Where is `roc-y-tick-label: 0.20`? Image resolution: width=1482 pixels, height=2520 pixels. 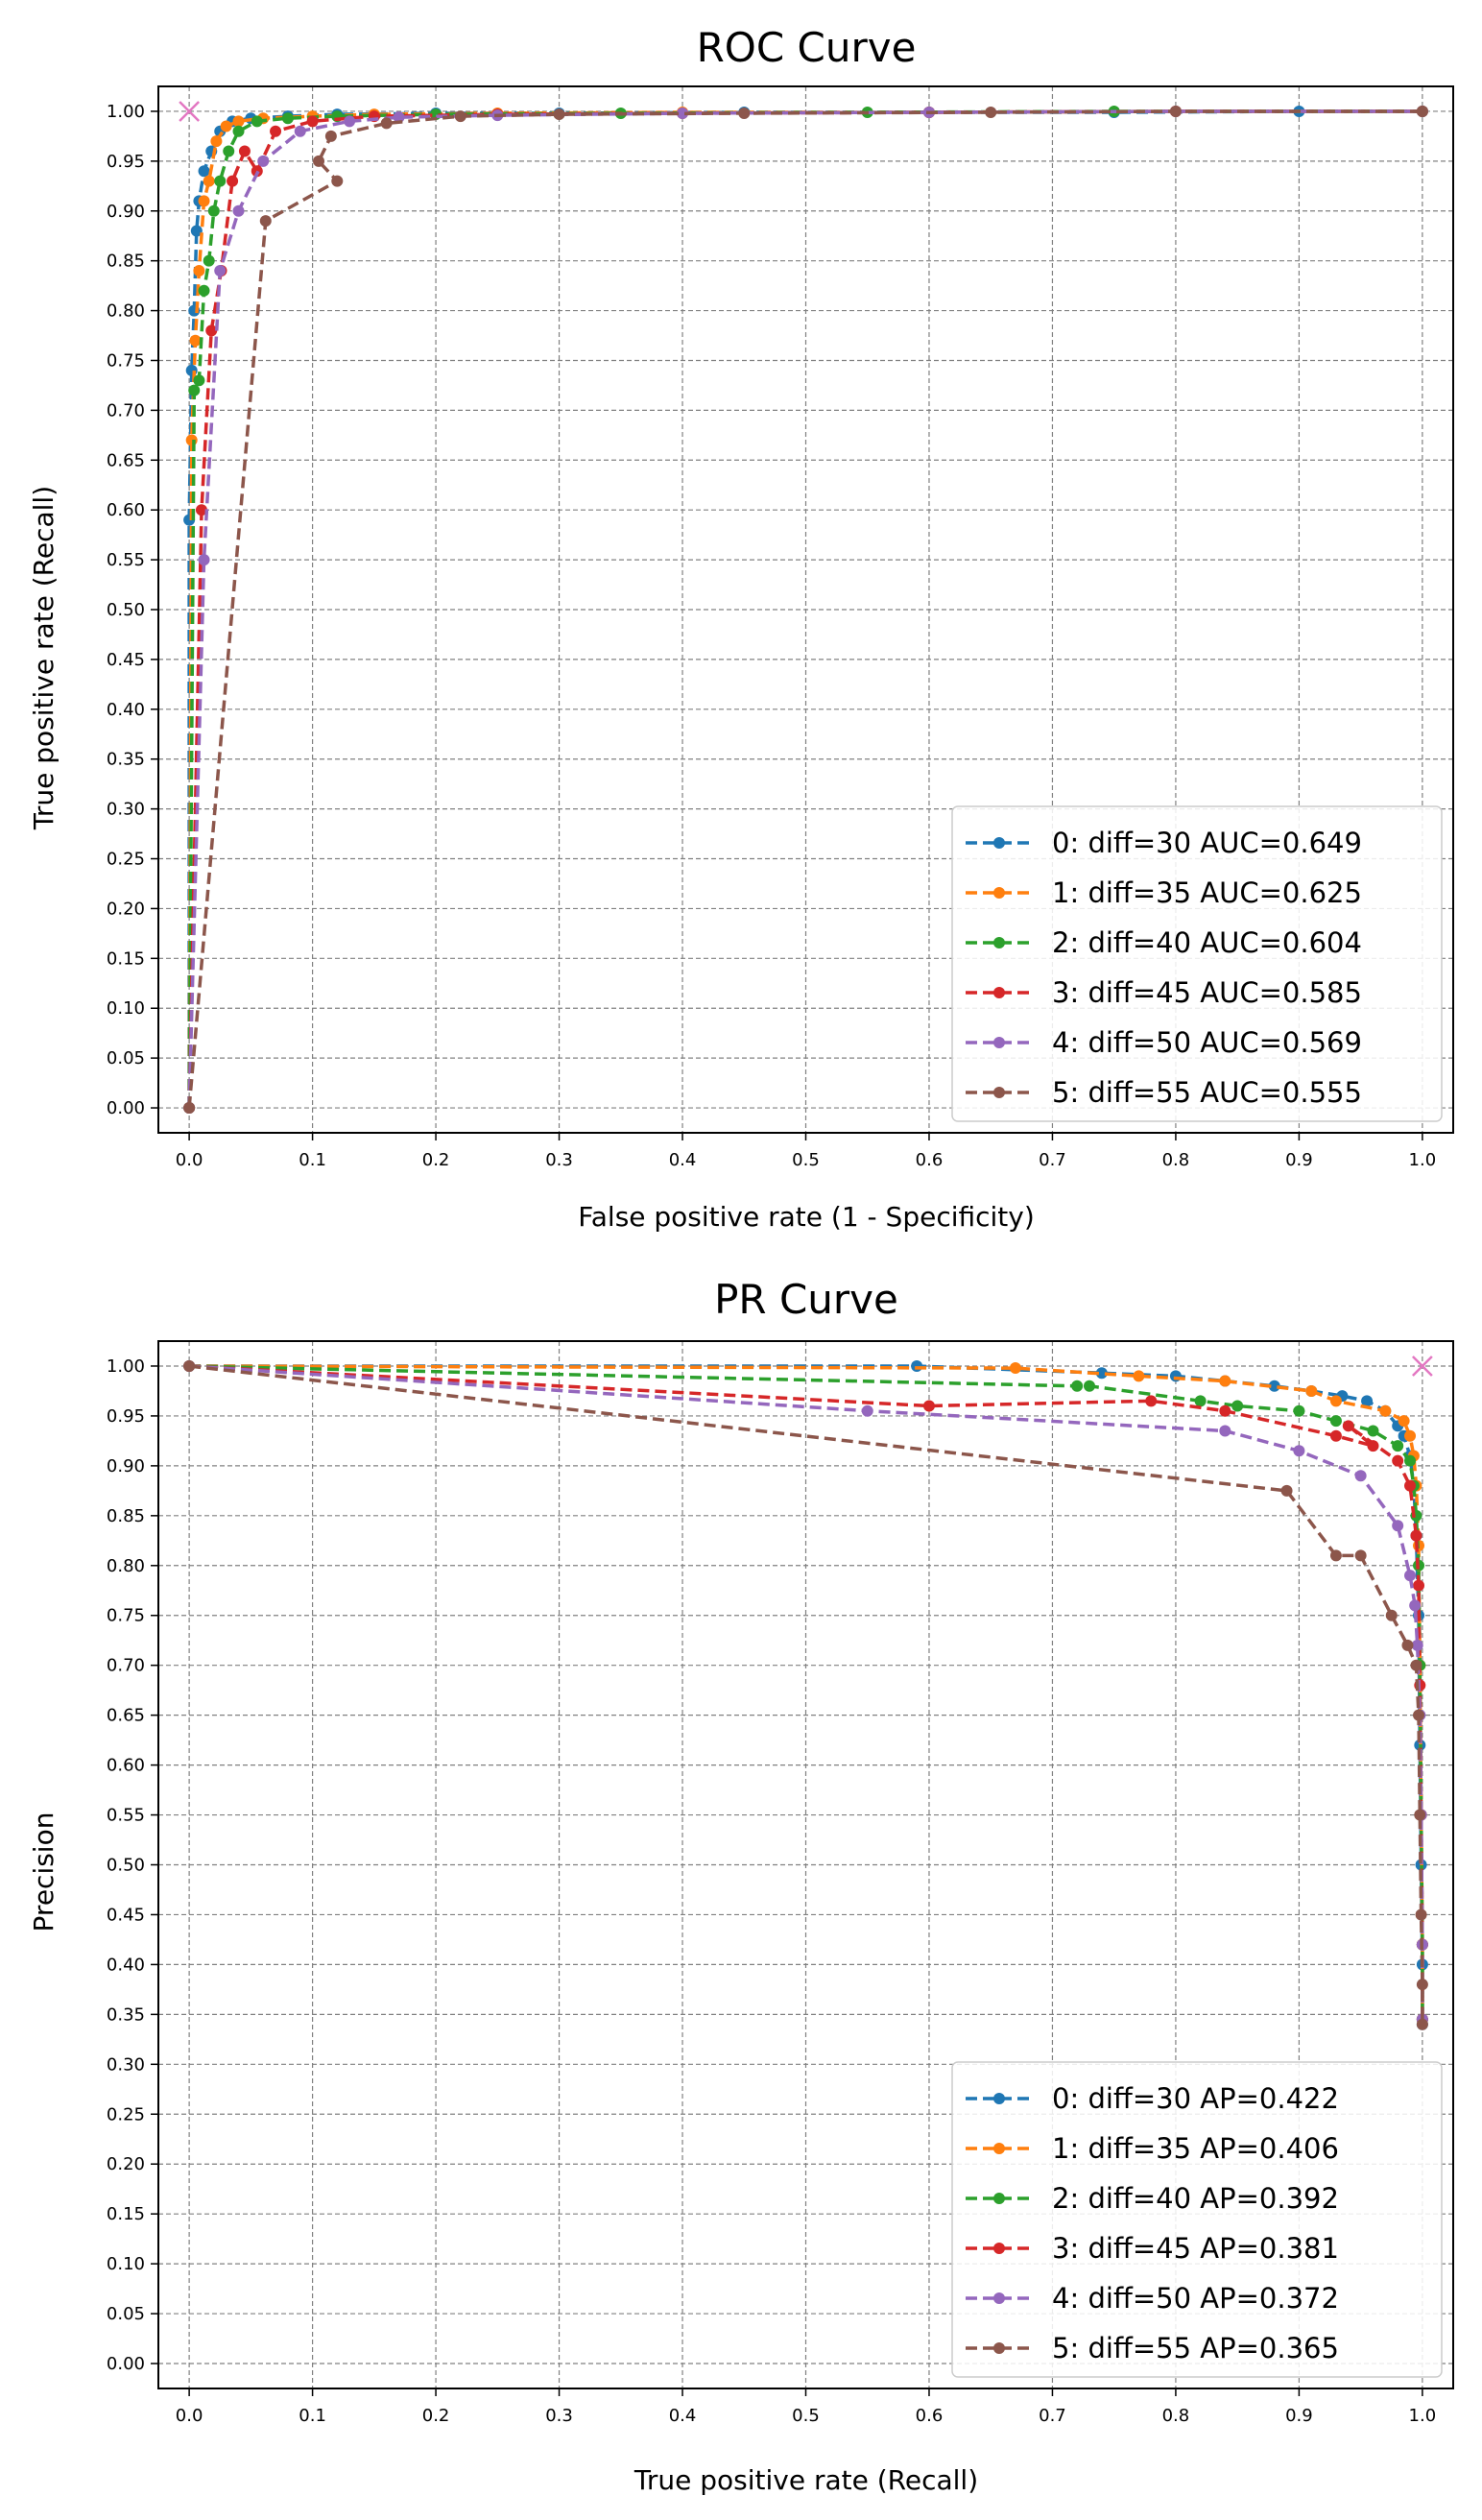
roc-y-tick-label: 0.20 is located at coordinates (126, 909).